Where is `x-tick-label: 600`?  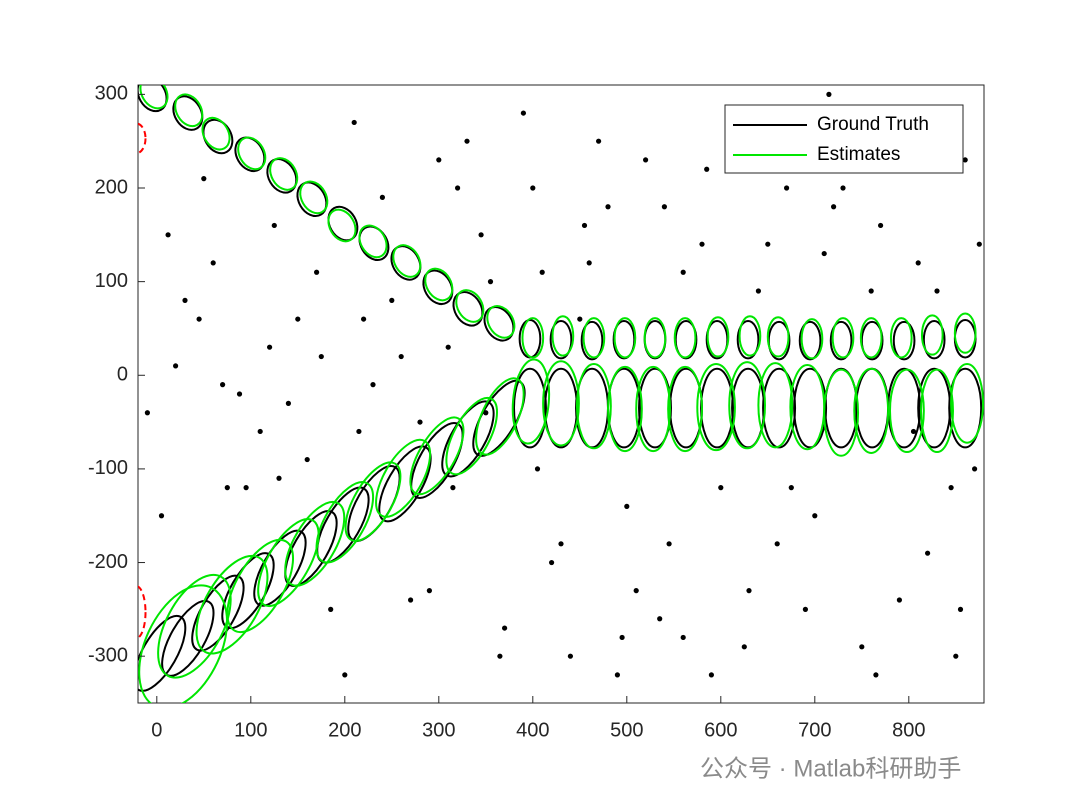
x-tick-label: 600 is located at coordinates (720, 730).